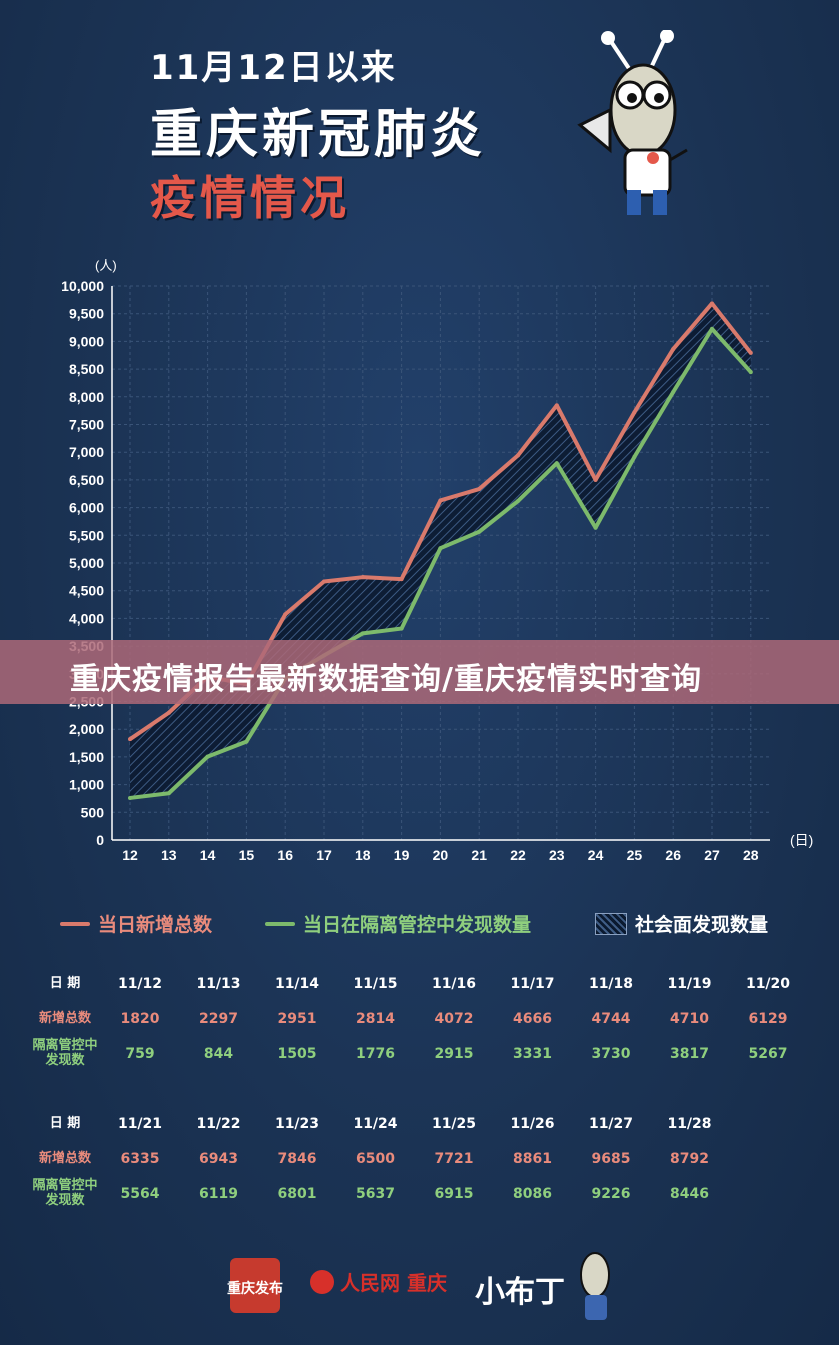 The height and width of the screenshot is (1345, 839). I want to click on x-tick-label: 16, so click(285, 855).